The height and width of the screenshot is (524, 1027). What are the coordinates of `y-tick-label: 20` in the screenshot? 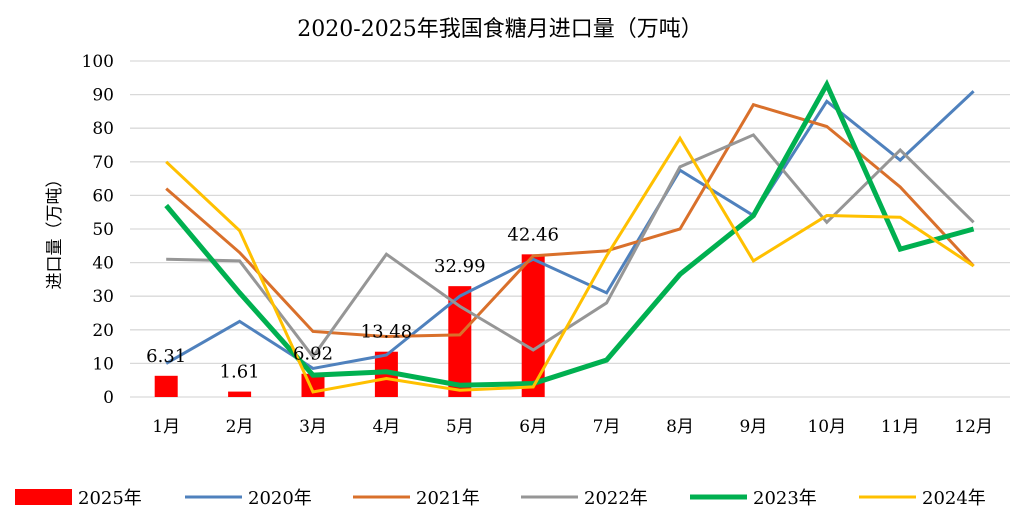 It's located at (103, 331).